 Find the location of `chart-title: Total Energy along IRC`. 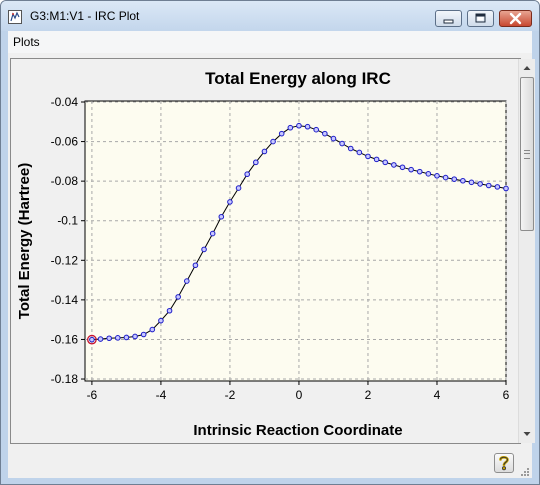

chart-title: Total Energy along IRC is located at coordinates (298, 78).